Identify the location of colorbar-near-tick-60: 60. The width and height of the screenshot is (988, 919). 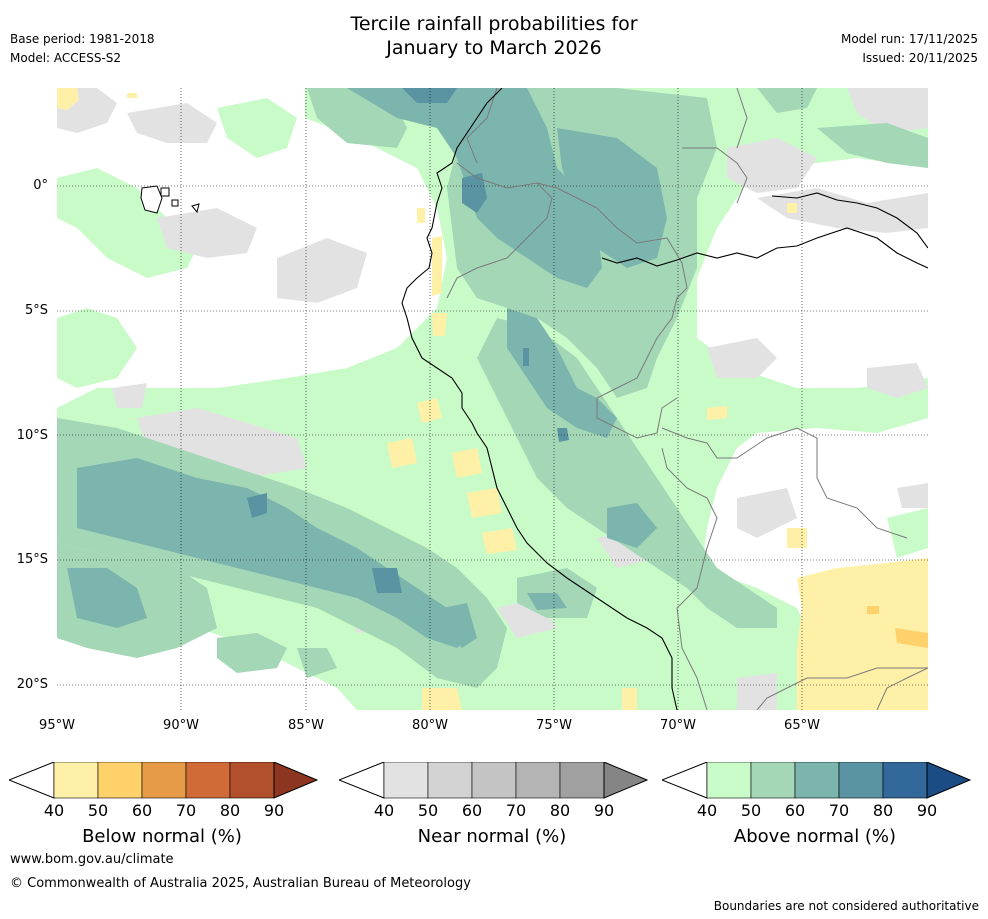
(472, 810).